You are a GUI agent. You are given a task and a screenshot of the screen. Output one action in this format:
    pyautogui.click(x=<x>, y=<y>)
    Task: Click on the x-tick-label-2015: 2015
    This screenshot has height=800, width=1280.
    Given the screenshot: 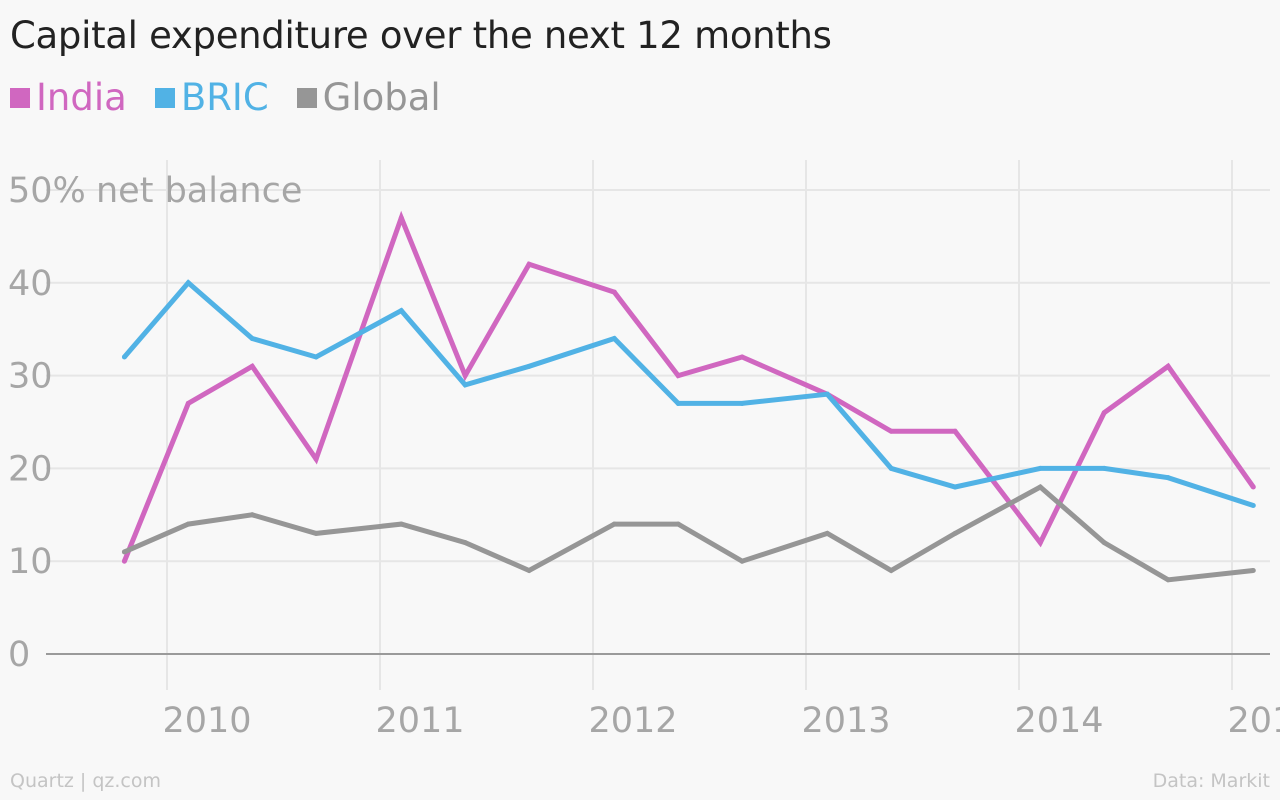 What is the action you would take?
    pyautogui.click(x=1253, y=721)
    